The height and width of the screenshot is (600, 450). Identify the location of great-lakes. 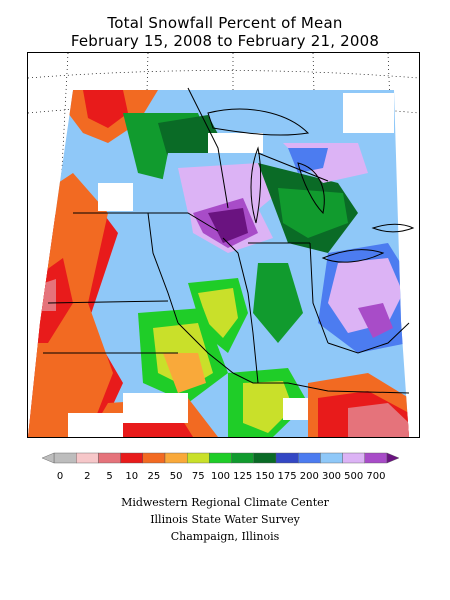
(311, 185).